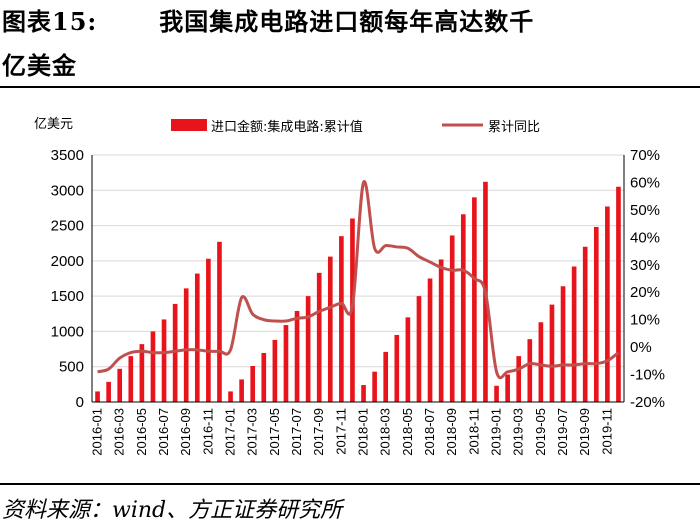  Describe the element at coordinates (67, 190) in the screenshot. I see `left-tick-label: 3000` at that location.